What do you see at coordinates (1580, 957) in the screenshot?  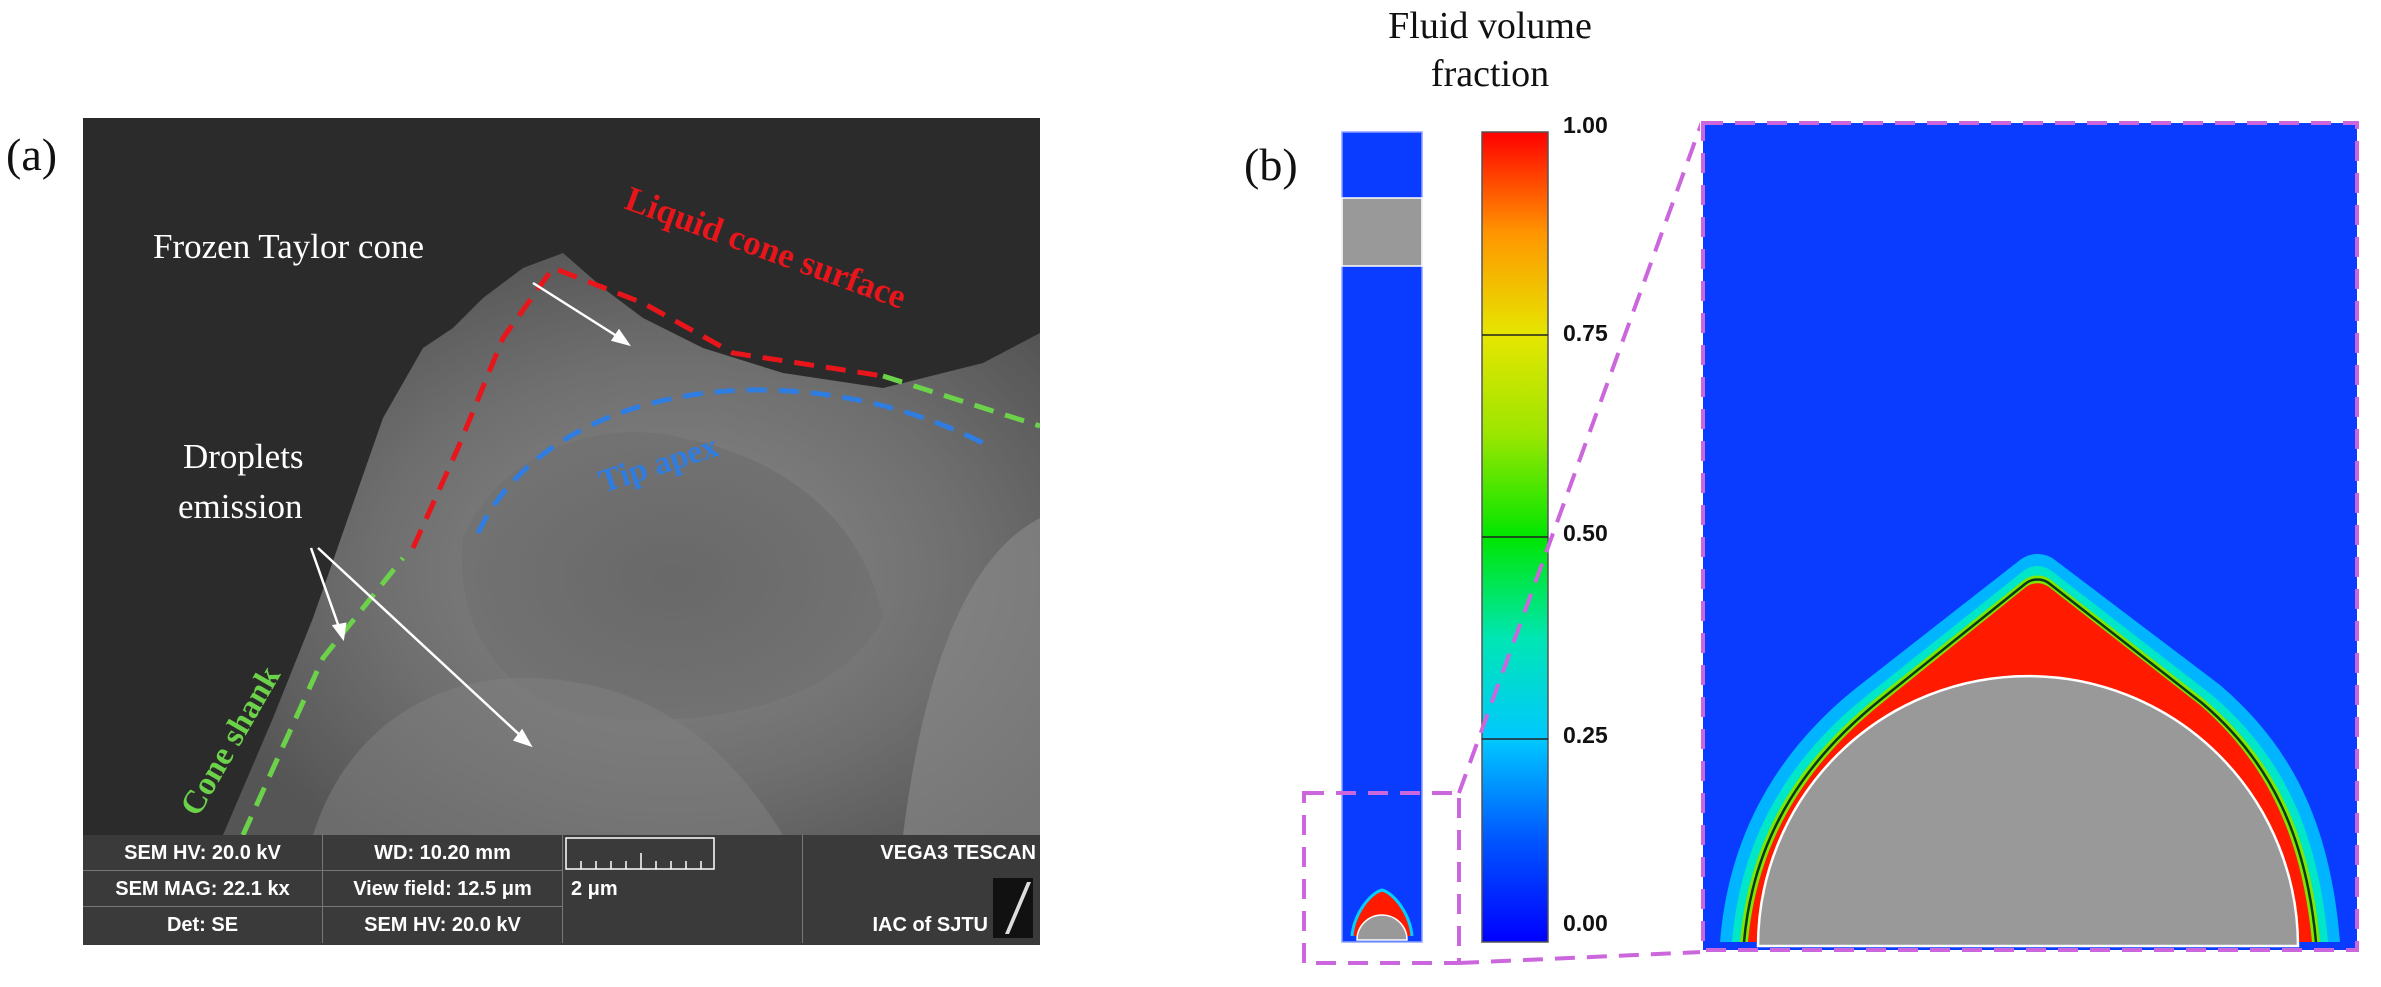 I see `zoom-line-bottom` at bounding box center [1580, 957].